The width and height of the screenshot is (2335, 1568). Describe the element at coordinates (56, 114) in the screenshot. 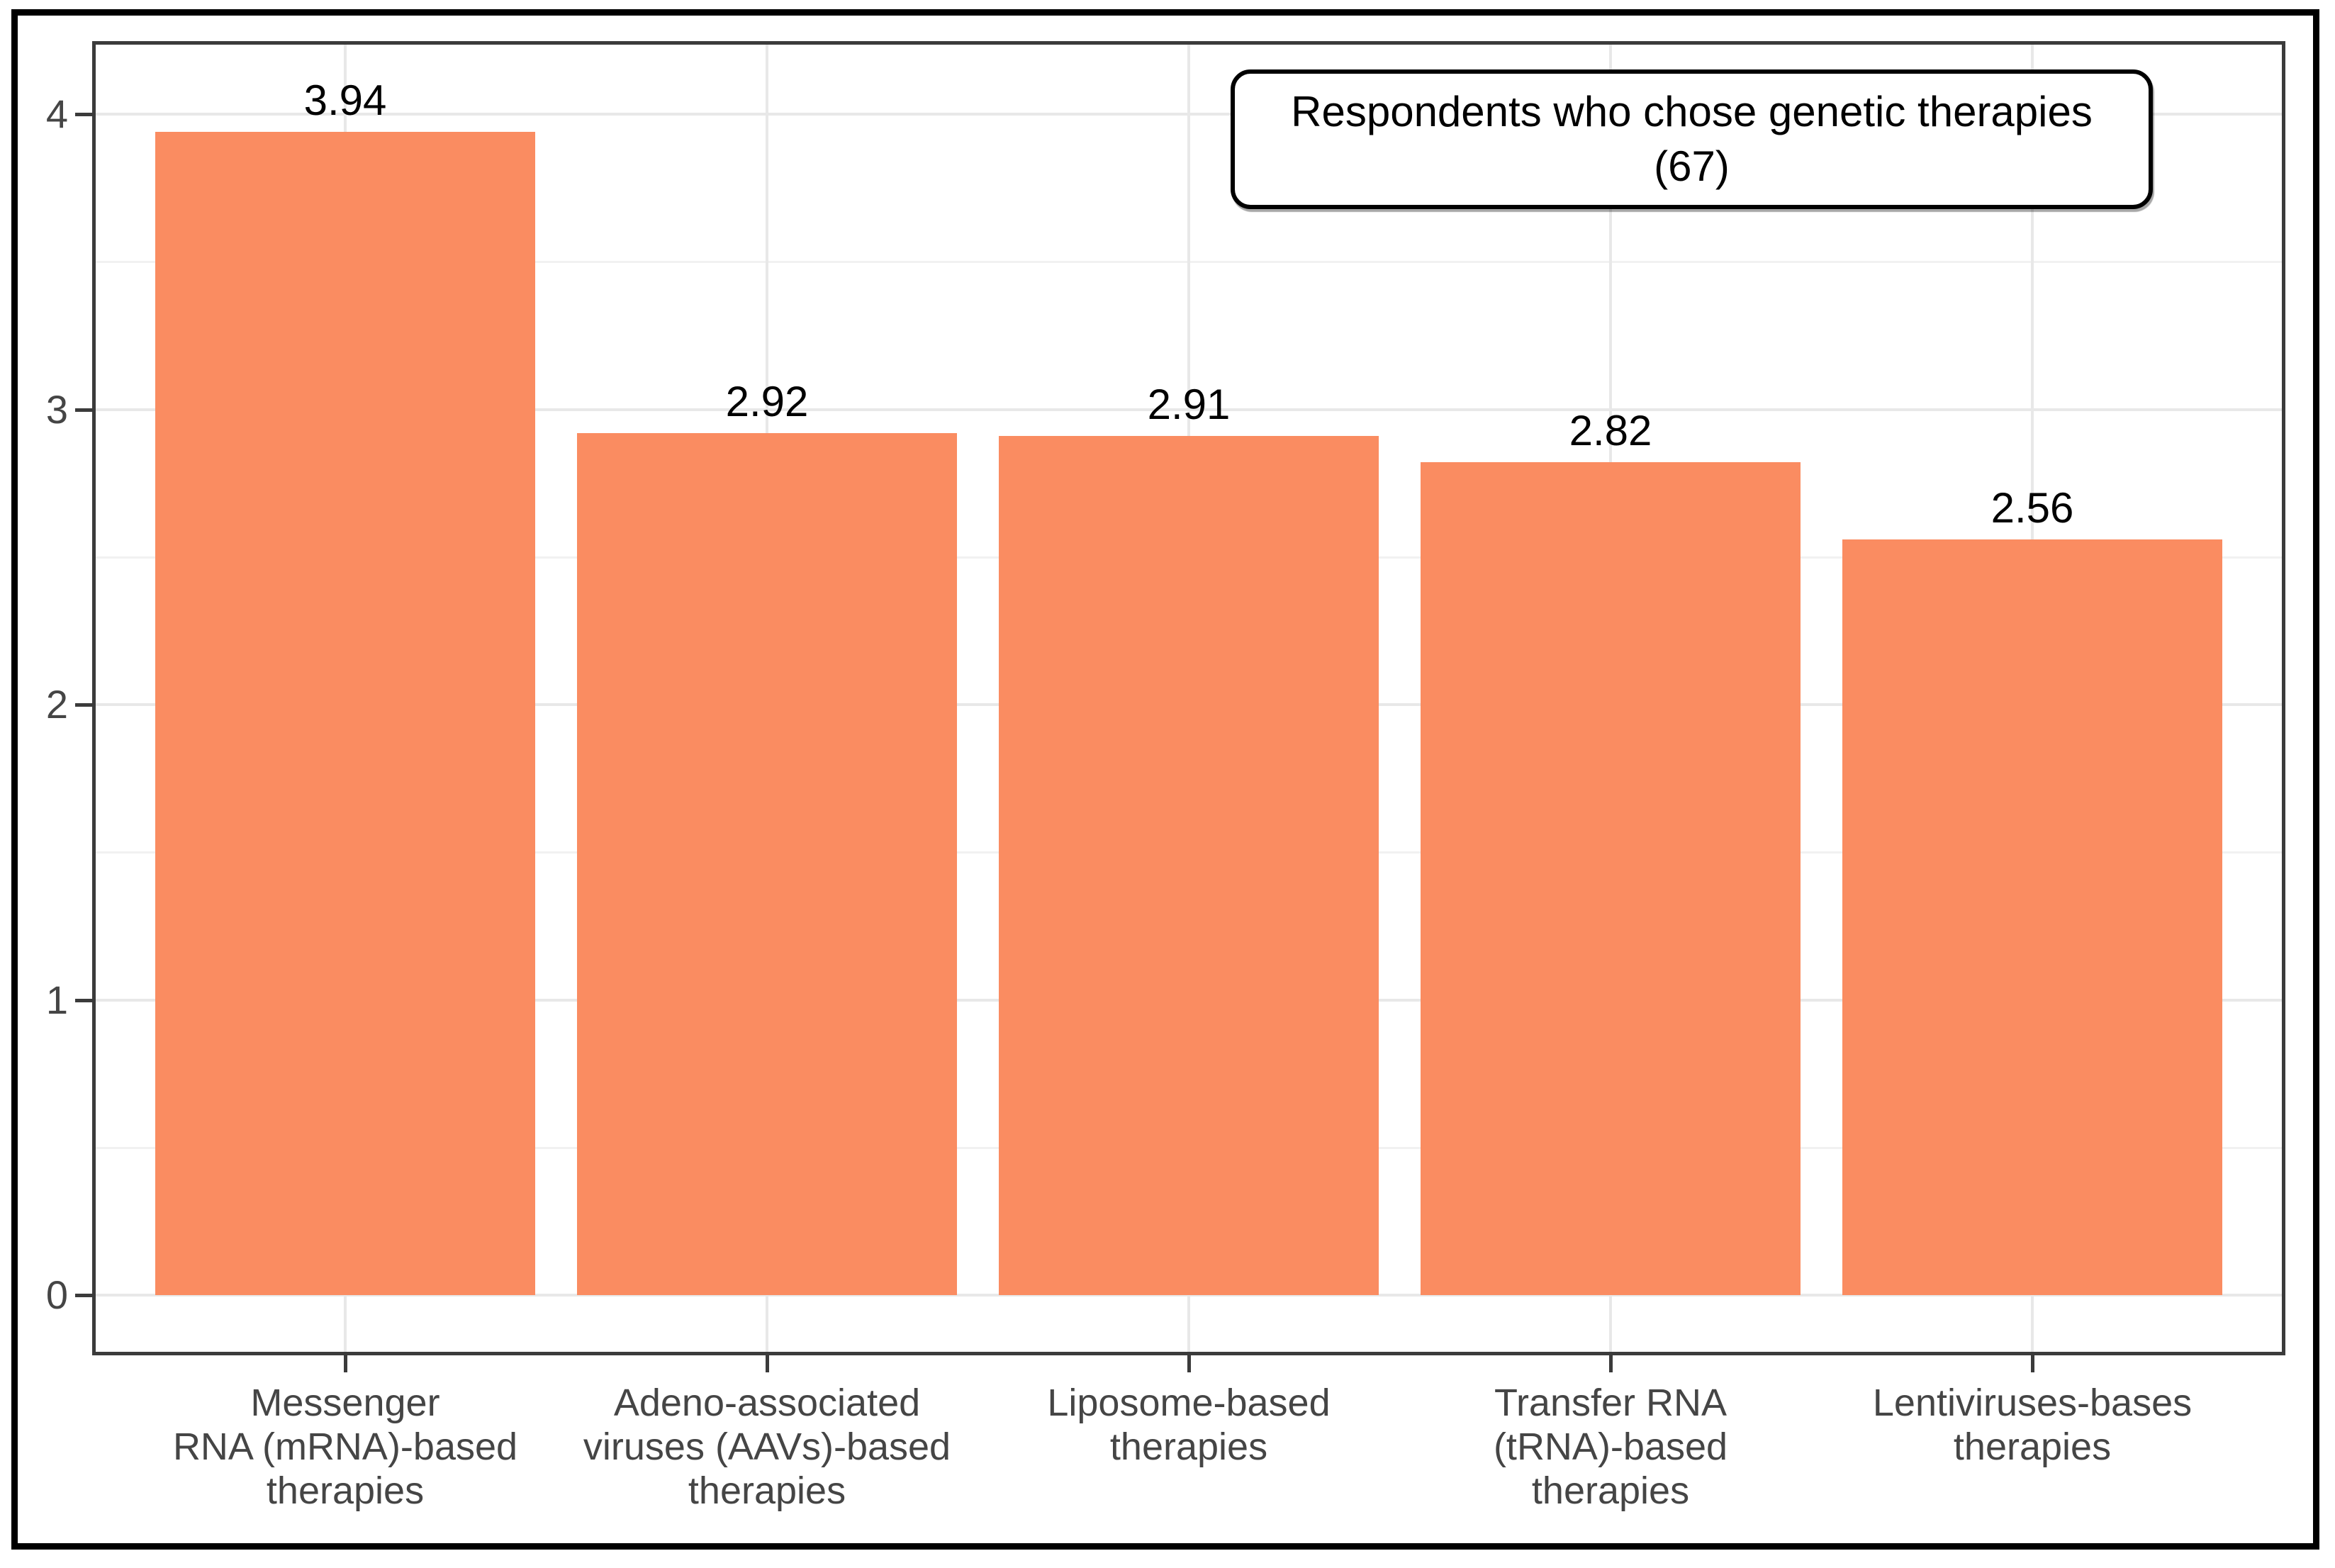

I see `y-tick-label: 4` at that location.